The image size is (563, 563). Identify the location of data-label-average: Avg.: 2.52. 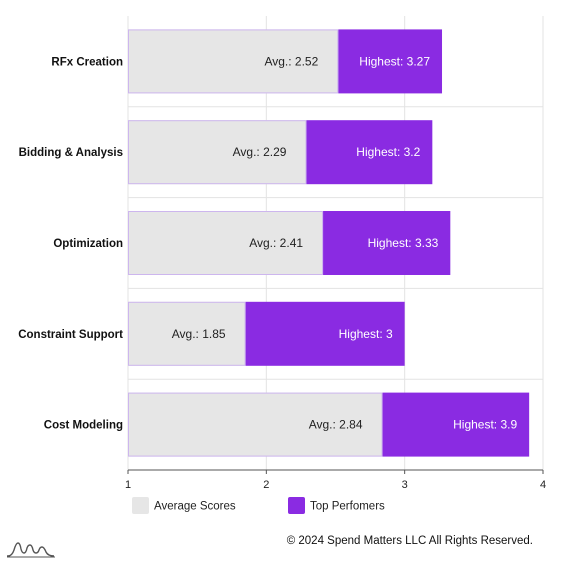
(291, 61).